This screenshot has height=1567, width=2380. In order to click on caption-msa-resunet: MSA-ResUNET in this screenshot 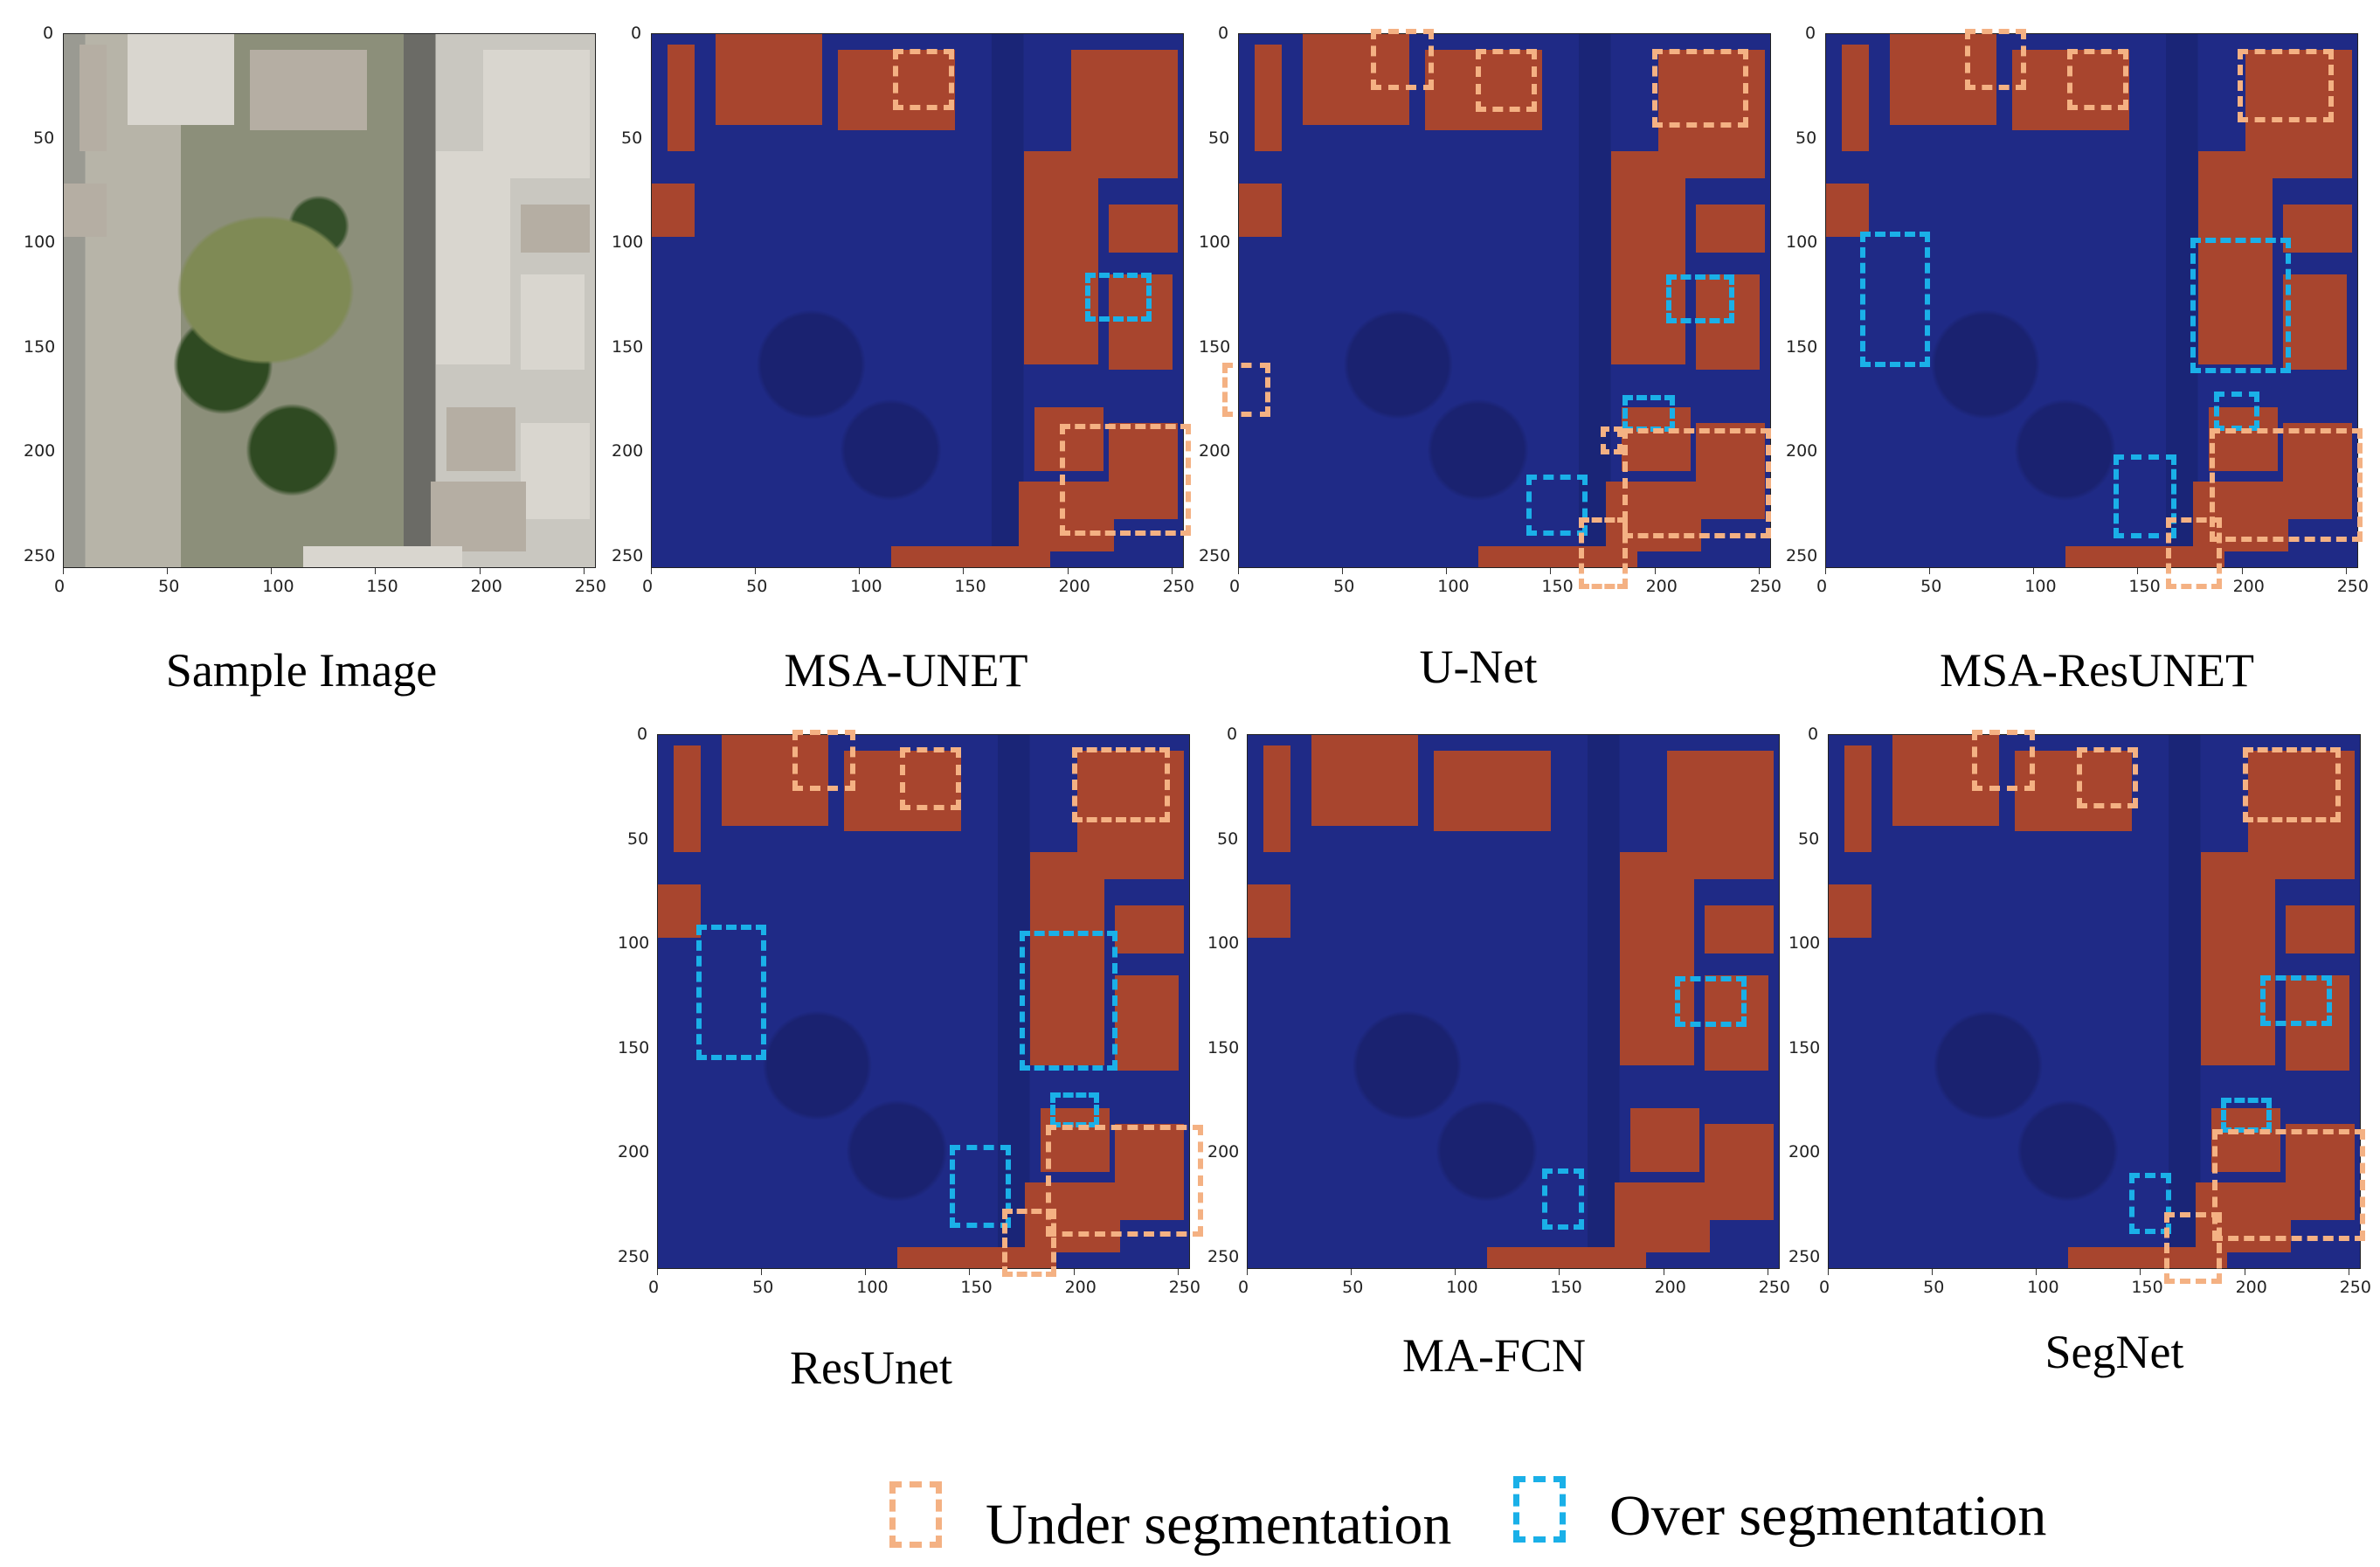, I will do `click(2097, 670)`.